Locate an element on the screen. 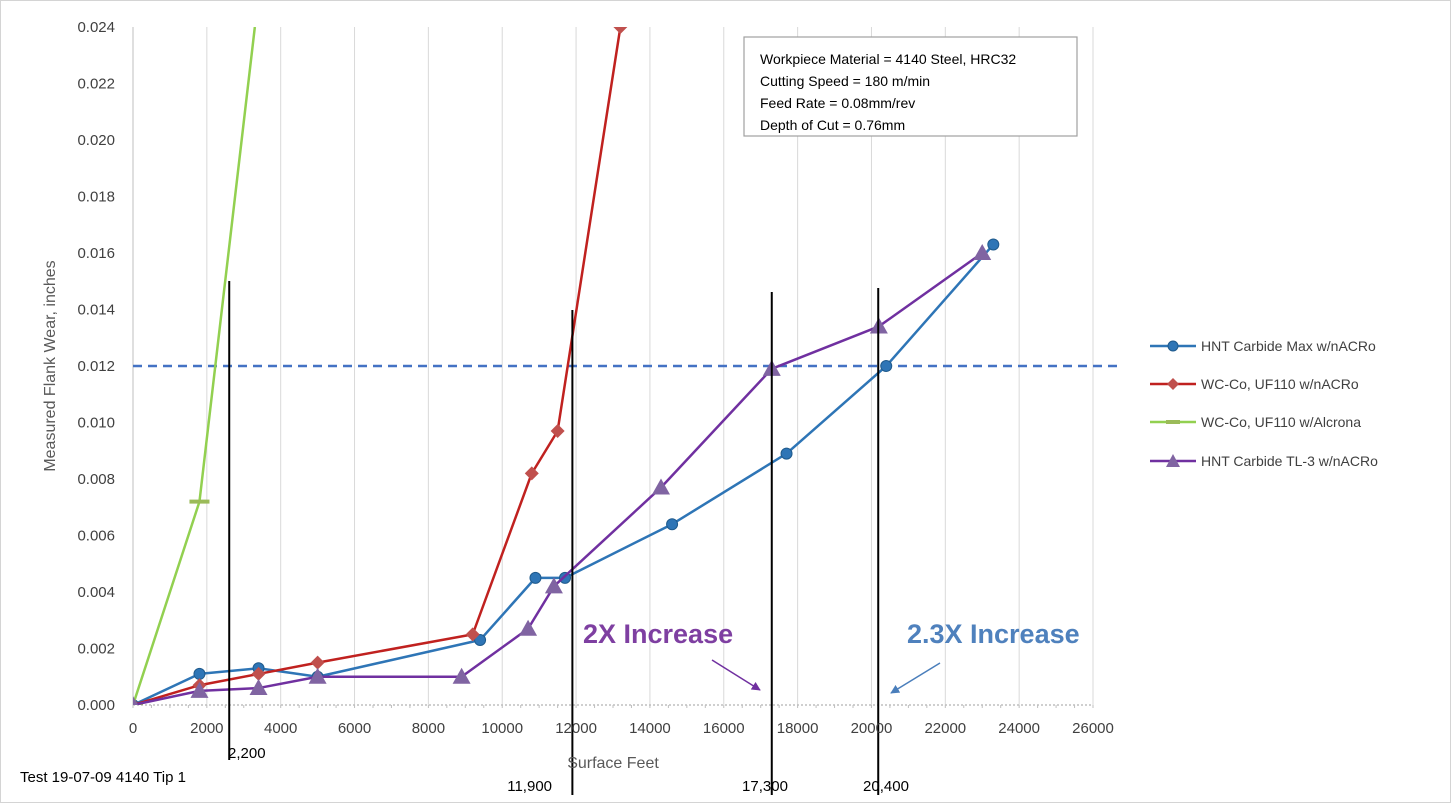 The width and height of the screenshot is (1451, 803). y-tick-label: 0.024 is located at coordinates (96, 27).